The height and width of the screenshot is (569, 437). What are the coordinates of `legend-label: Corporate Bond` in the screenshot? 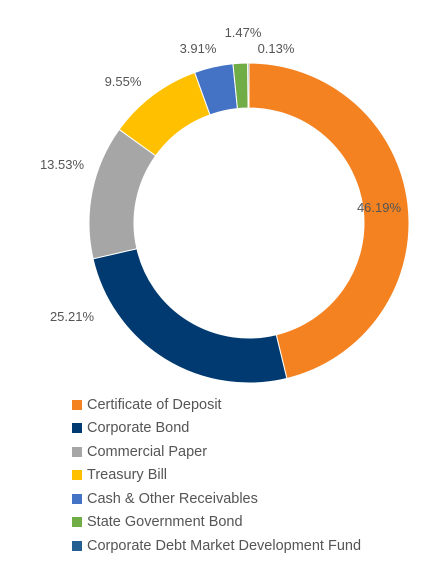 It's located at (138, 428).